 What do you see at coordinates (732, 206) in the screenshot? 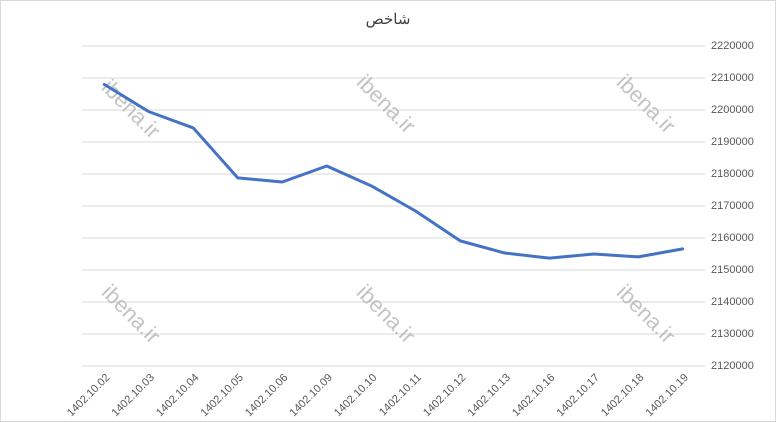
I see `y-tick-label: 2170000` at bounding box center [732, 206].